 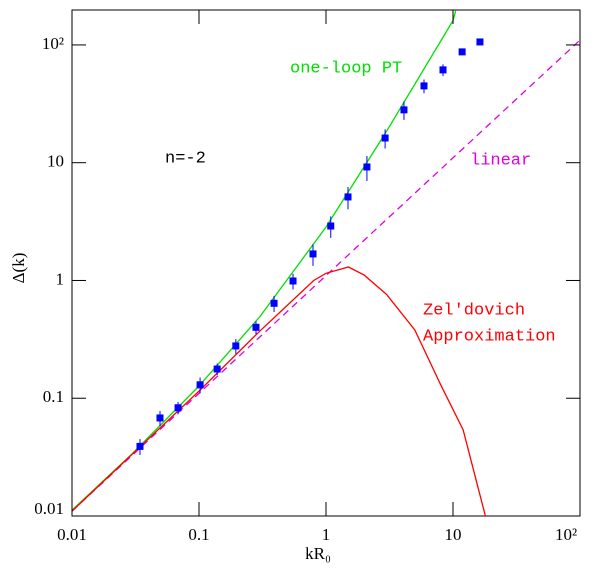 I want to click on x-tick-label: 10², so click(x=566, y=534).